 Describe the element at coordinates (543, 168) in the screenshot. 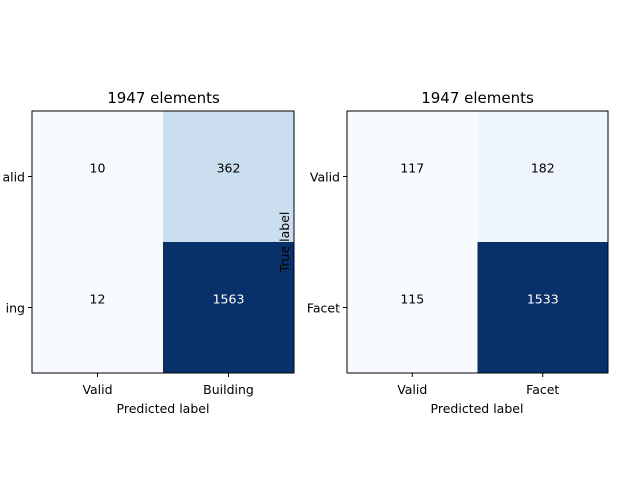

I see `cell-value-label: 182` at that location.